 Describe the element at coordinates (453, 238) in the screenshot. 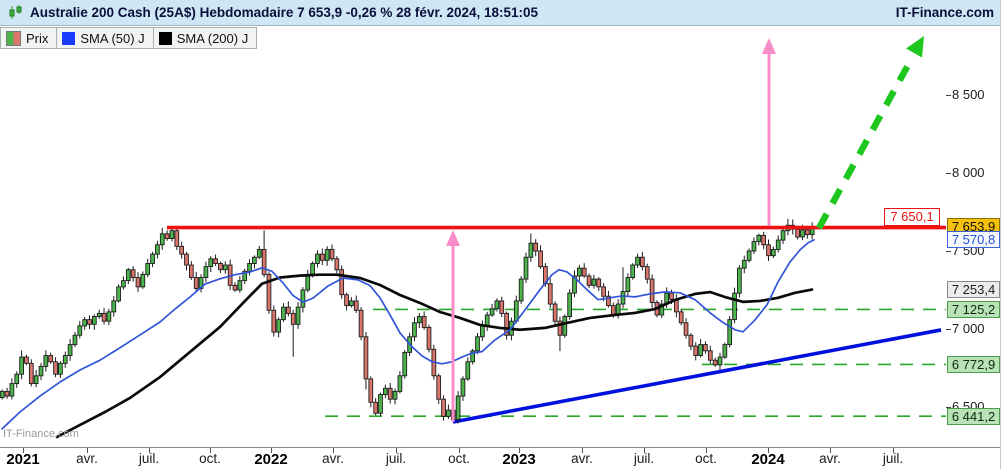

I see `pink-arrow-head` at that location.